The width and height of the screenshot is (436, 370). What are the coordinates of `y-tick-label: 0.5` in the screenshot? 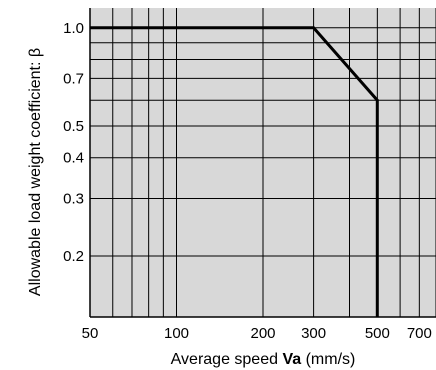 It's located at (73, 126).